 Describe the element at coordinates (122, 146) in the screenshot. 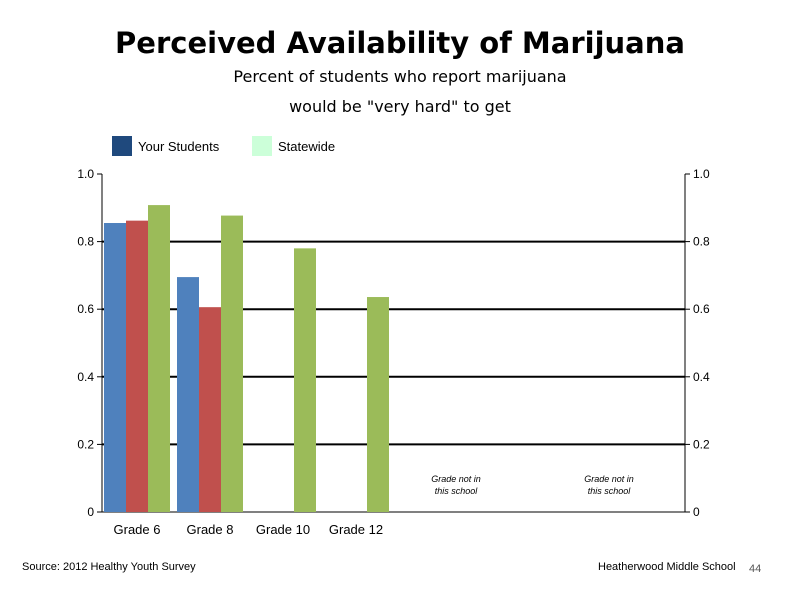

I see `legend-swatch-your-students` at that location.